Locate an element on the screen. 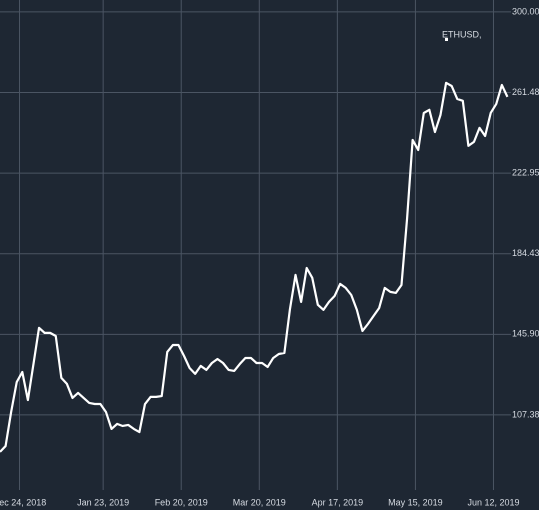  x-tick-label: Jan 23, 2019 is located at coordinates (103, 502).